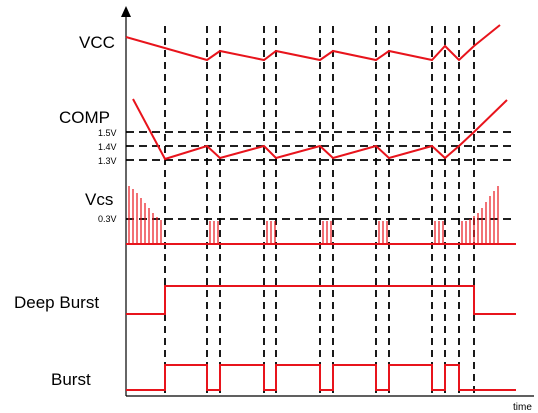 The image size is (538, 413). What do you see at coordinates (99, 199) in the screenshot?
I see `vcs-label: Vcs` at bounding box center [99, 199].